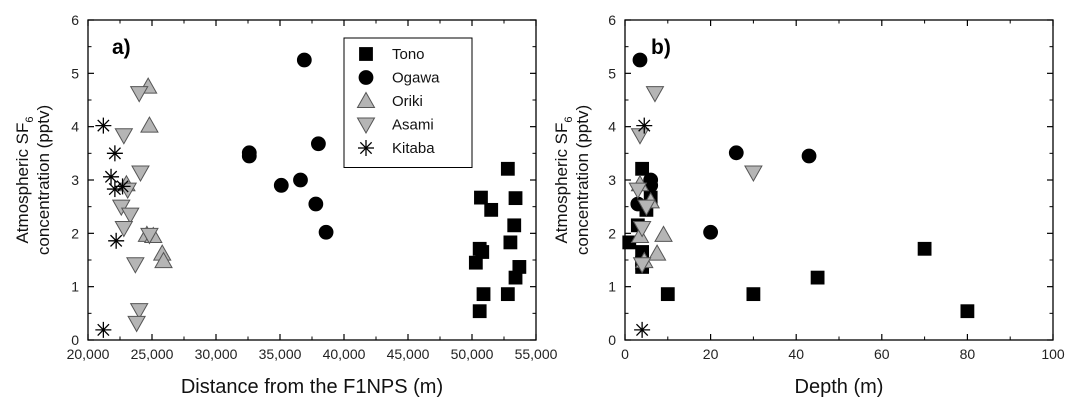 The height and width of the screenshot is (399, 1071). What do you see at coordinates (312, 387) in the screenshot?
I see `x-axis-title: Distance from the F1NPS (m)` at bounding box center [312, 387].